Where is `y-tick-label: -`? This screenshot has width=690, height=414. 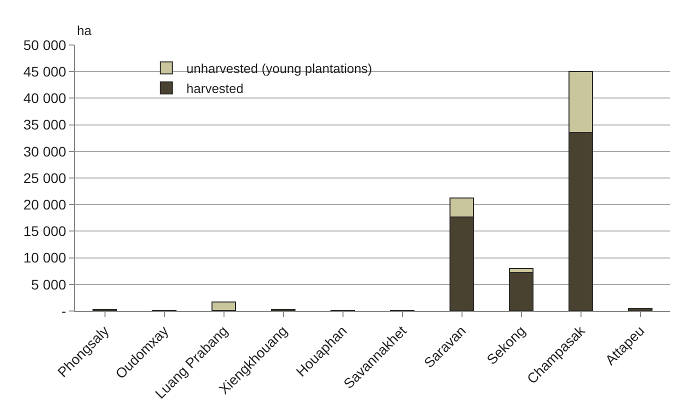
y-tick-label: - is located at coordinates (64, 310).